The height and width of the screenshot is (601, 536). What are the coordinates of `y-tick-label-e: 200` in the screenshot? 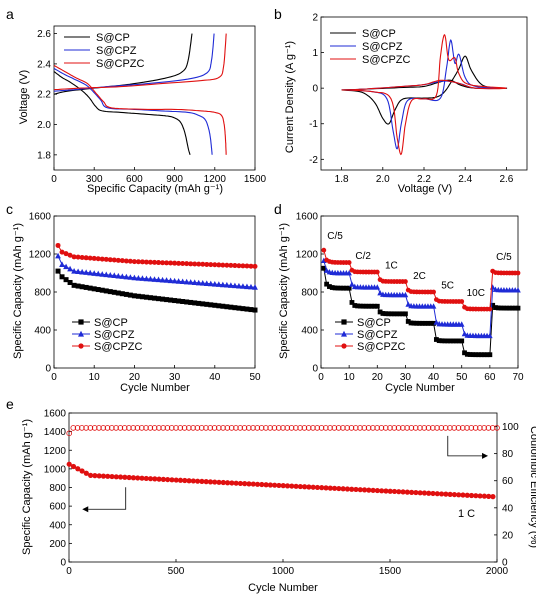 It's located at (57, 544).